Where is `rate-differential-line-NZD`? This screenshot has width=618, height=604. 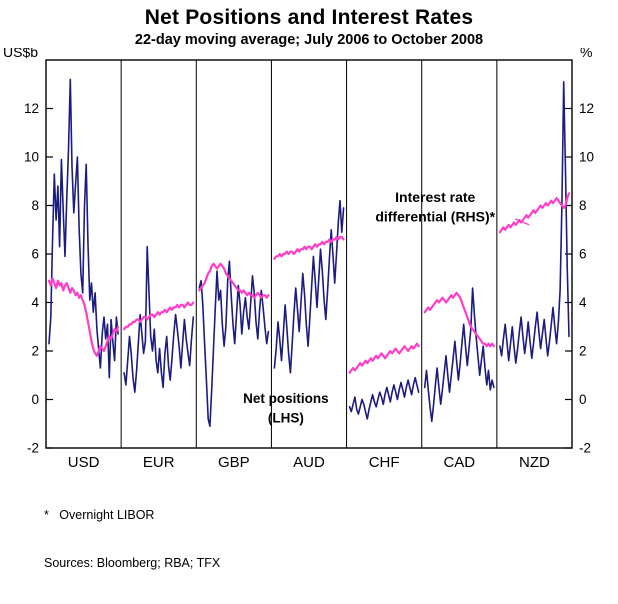
rate-differential-line-NZD is located at coordinates (534, 213).